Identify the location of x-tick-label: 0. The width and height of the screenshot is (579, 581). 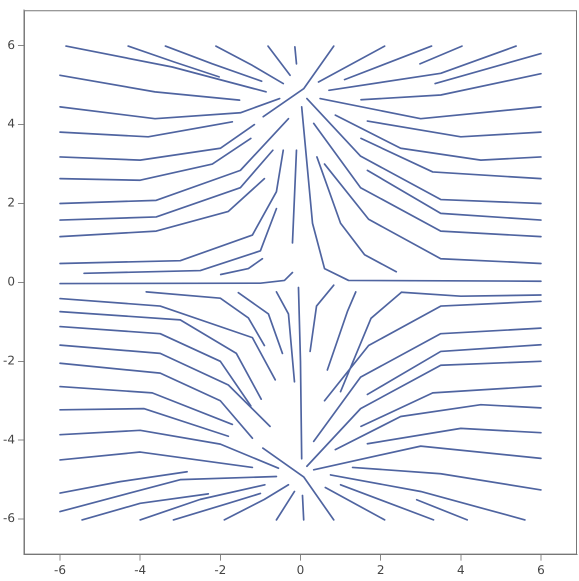
(300, 569).